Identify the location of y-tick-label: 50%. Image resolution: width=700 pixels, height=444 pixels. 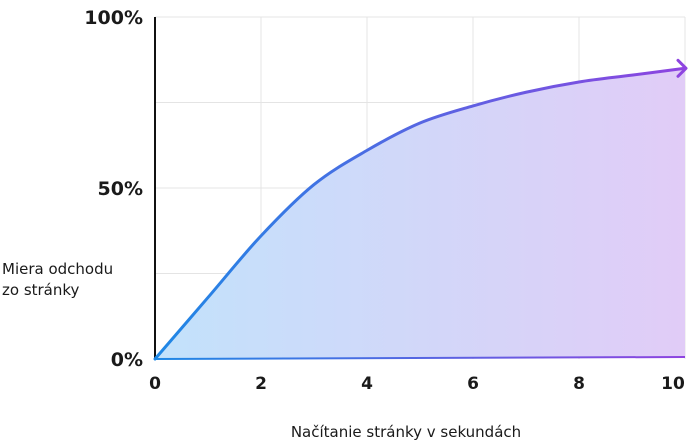
(120, 189).